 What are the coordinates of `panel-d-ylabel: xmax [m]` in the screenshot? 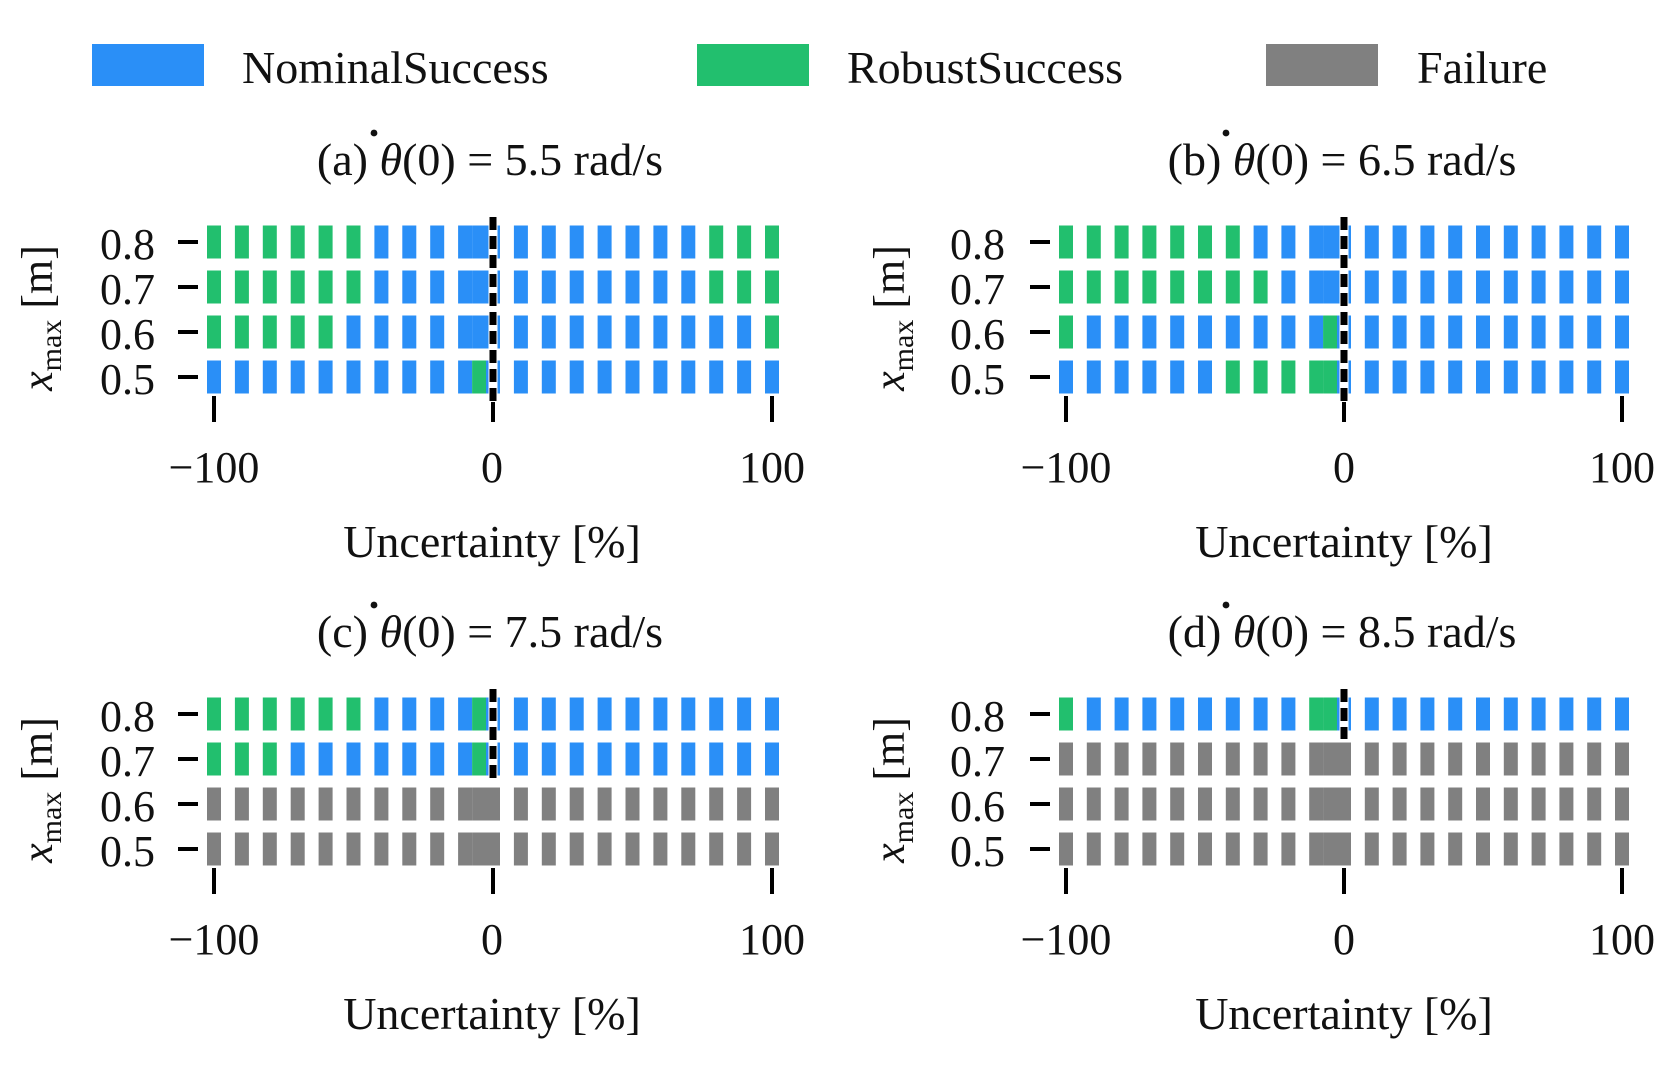 It's located at (892, 790).